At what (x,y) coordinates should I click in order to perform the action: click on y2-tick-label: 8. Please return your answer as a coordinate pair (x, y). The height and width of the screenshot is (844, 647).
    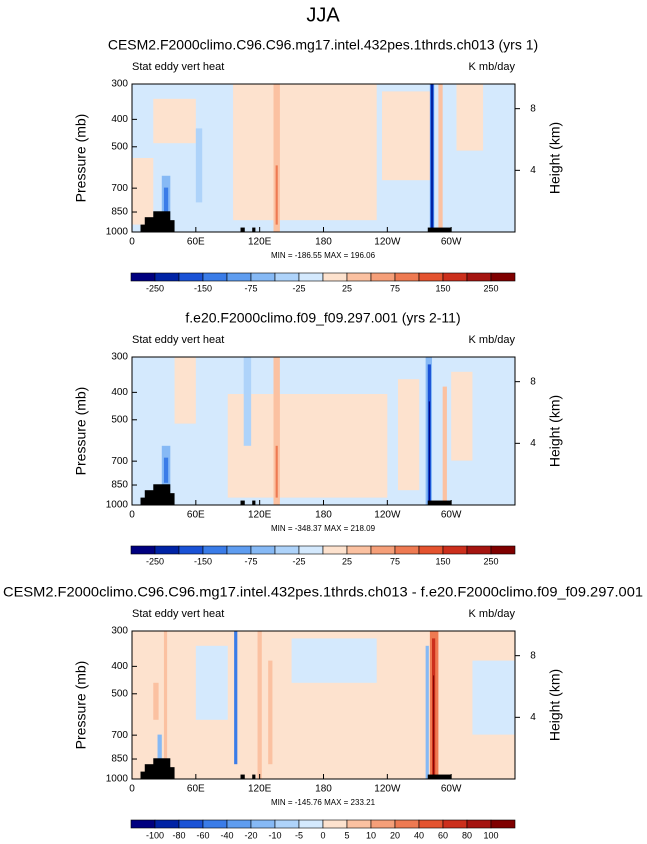
    Looking at the image, I should click on (533, 655).